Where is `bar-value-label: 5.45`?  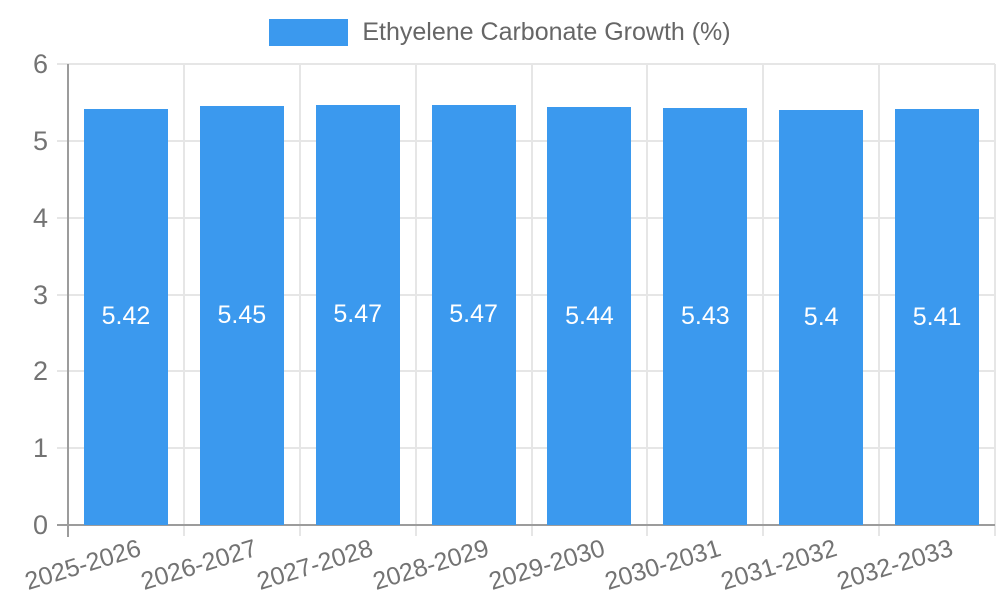 bar-value-label: 5.45 is located at coordinates (242, 315).